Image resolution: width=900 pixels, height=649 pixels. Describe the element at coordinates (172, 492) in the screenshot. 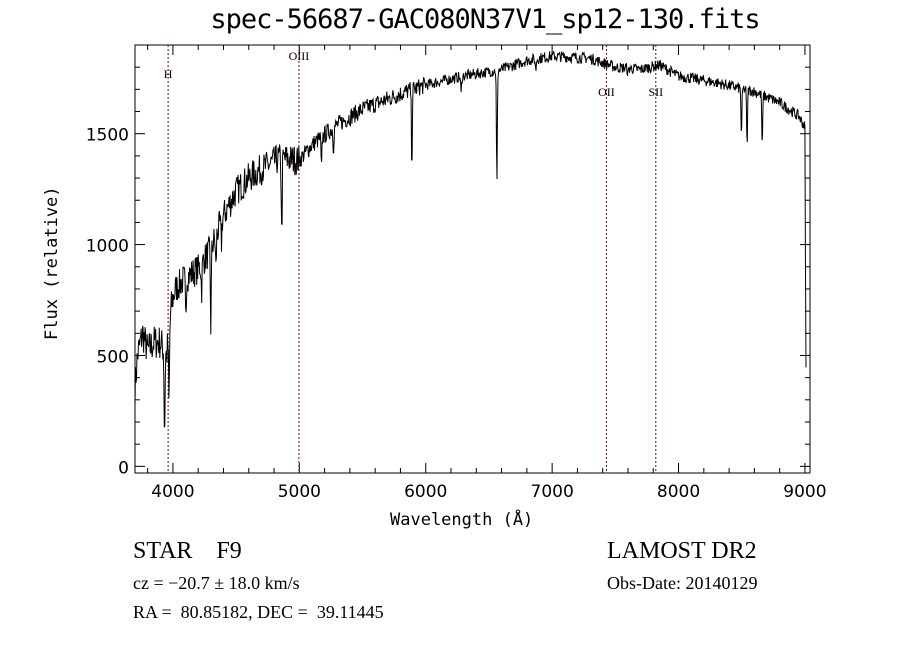

I see `x-tick-label: 4000` at that location.